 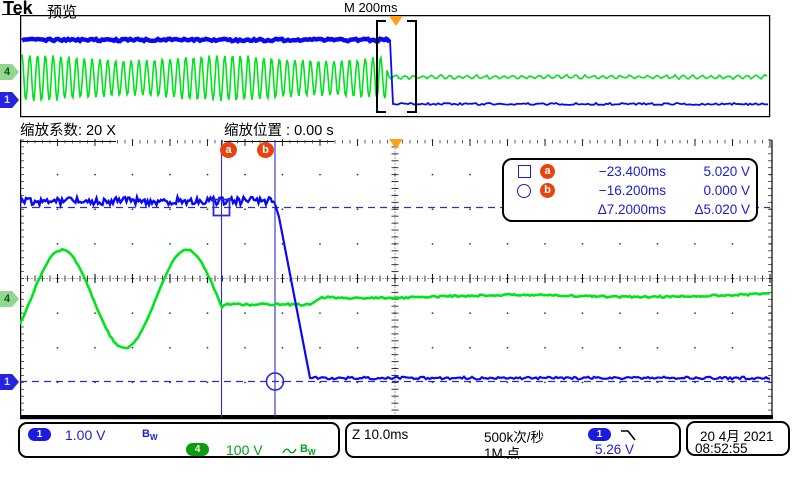 What do you see at coordinates (150, 435) in the screenshot?
I see `ch1-bandwidth-limit-icon: BW` at bounding box center [150, 435].